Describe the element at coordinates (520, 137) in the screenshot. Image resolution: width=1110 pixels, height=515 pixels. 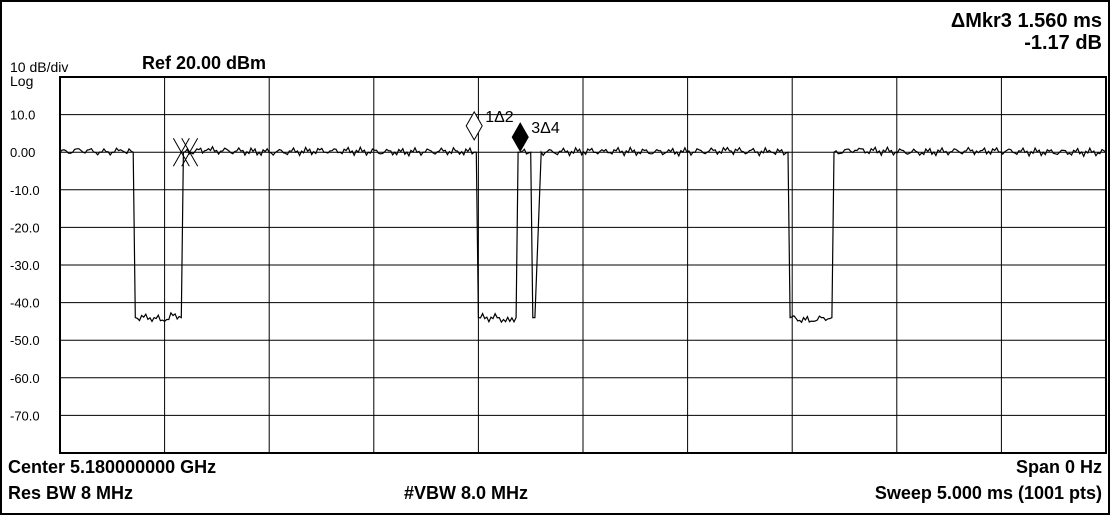
I see `marker-filled-diamond` at that location.